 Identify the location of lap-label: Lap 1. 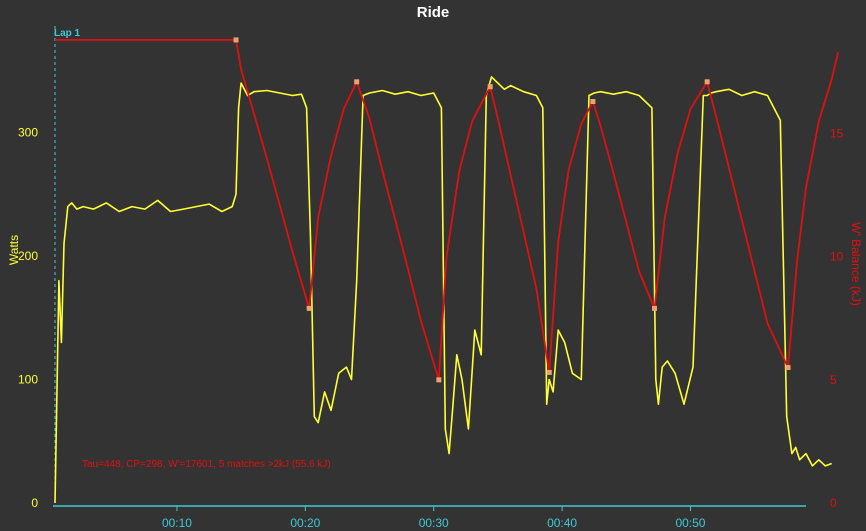
(67, 33).